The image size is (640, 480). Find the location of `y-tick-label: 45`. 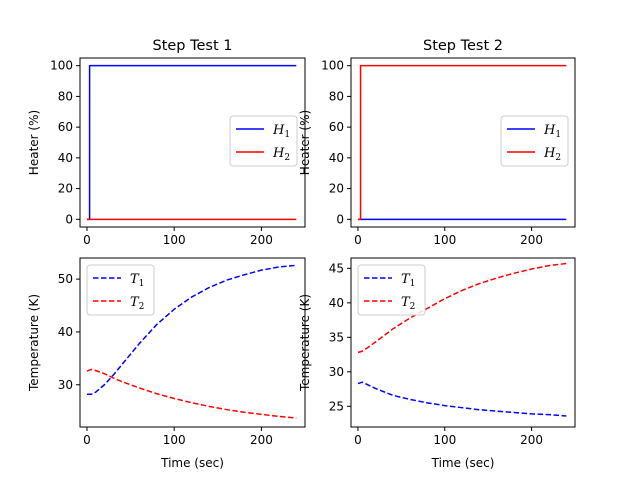

y-tick-label: 45 is located at coordinates (336, 268).